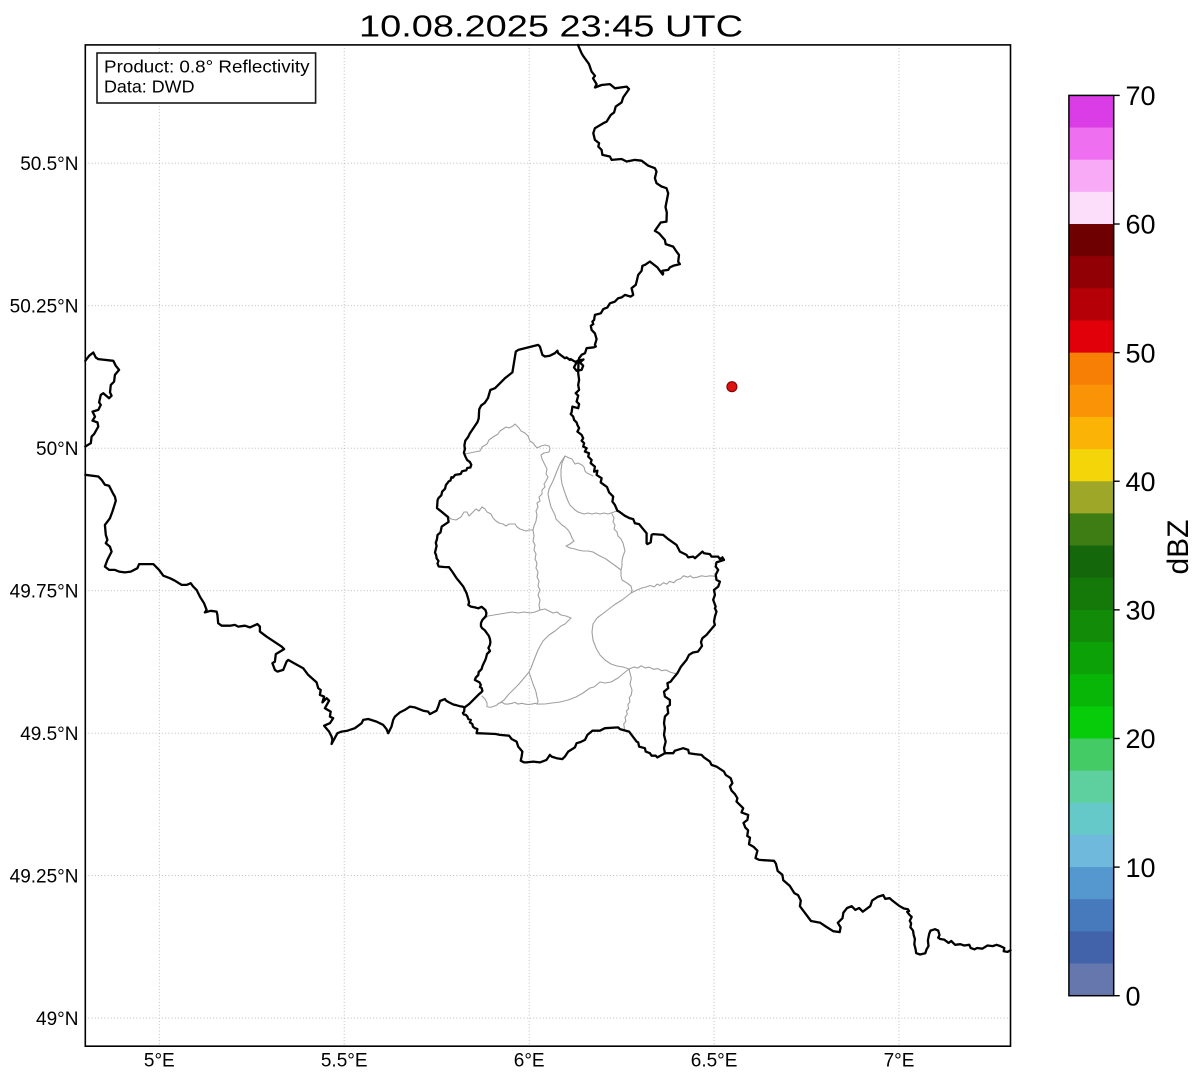  Describe the element at coordinates (1141, 482) in the screenshot. I see `svg-text: 40` at that location.